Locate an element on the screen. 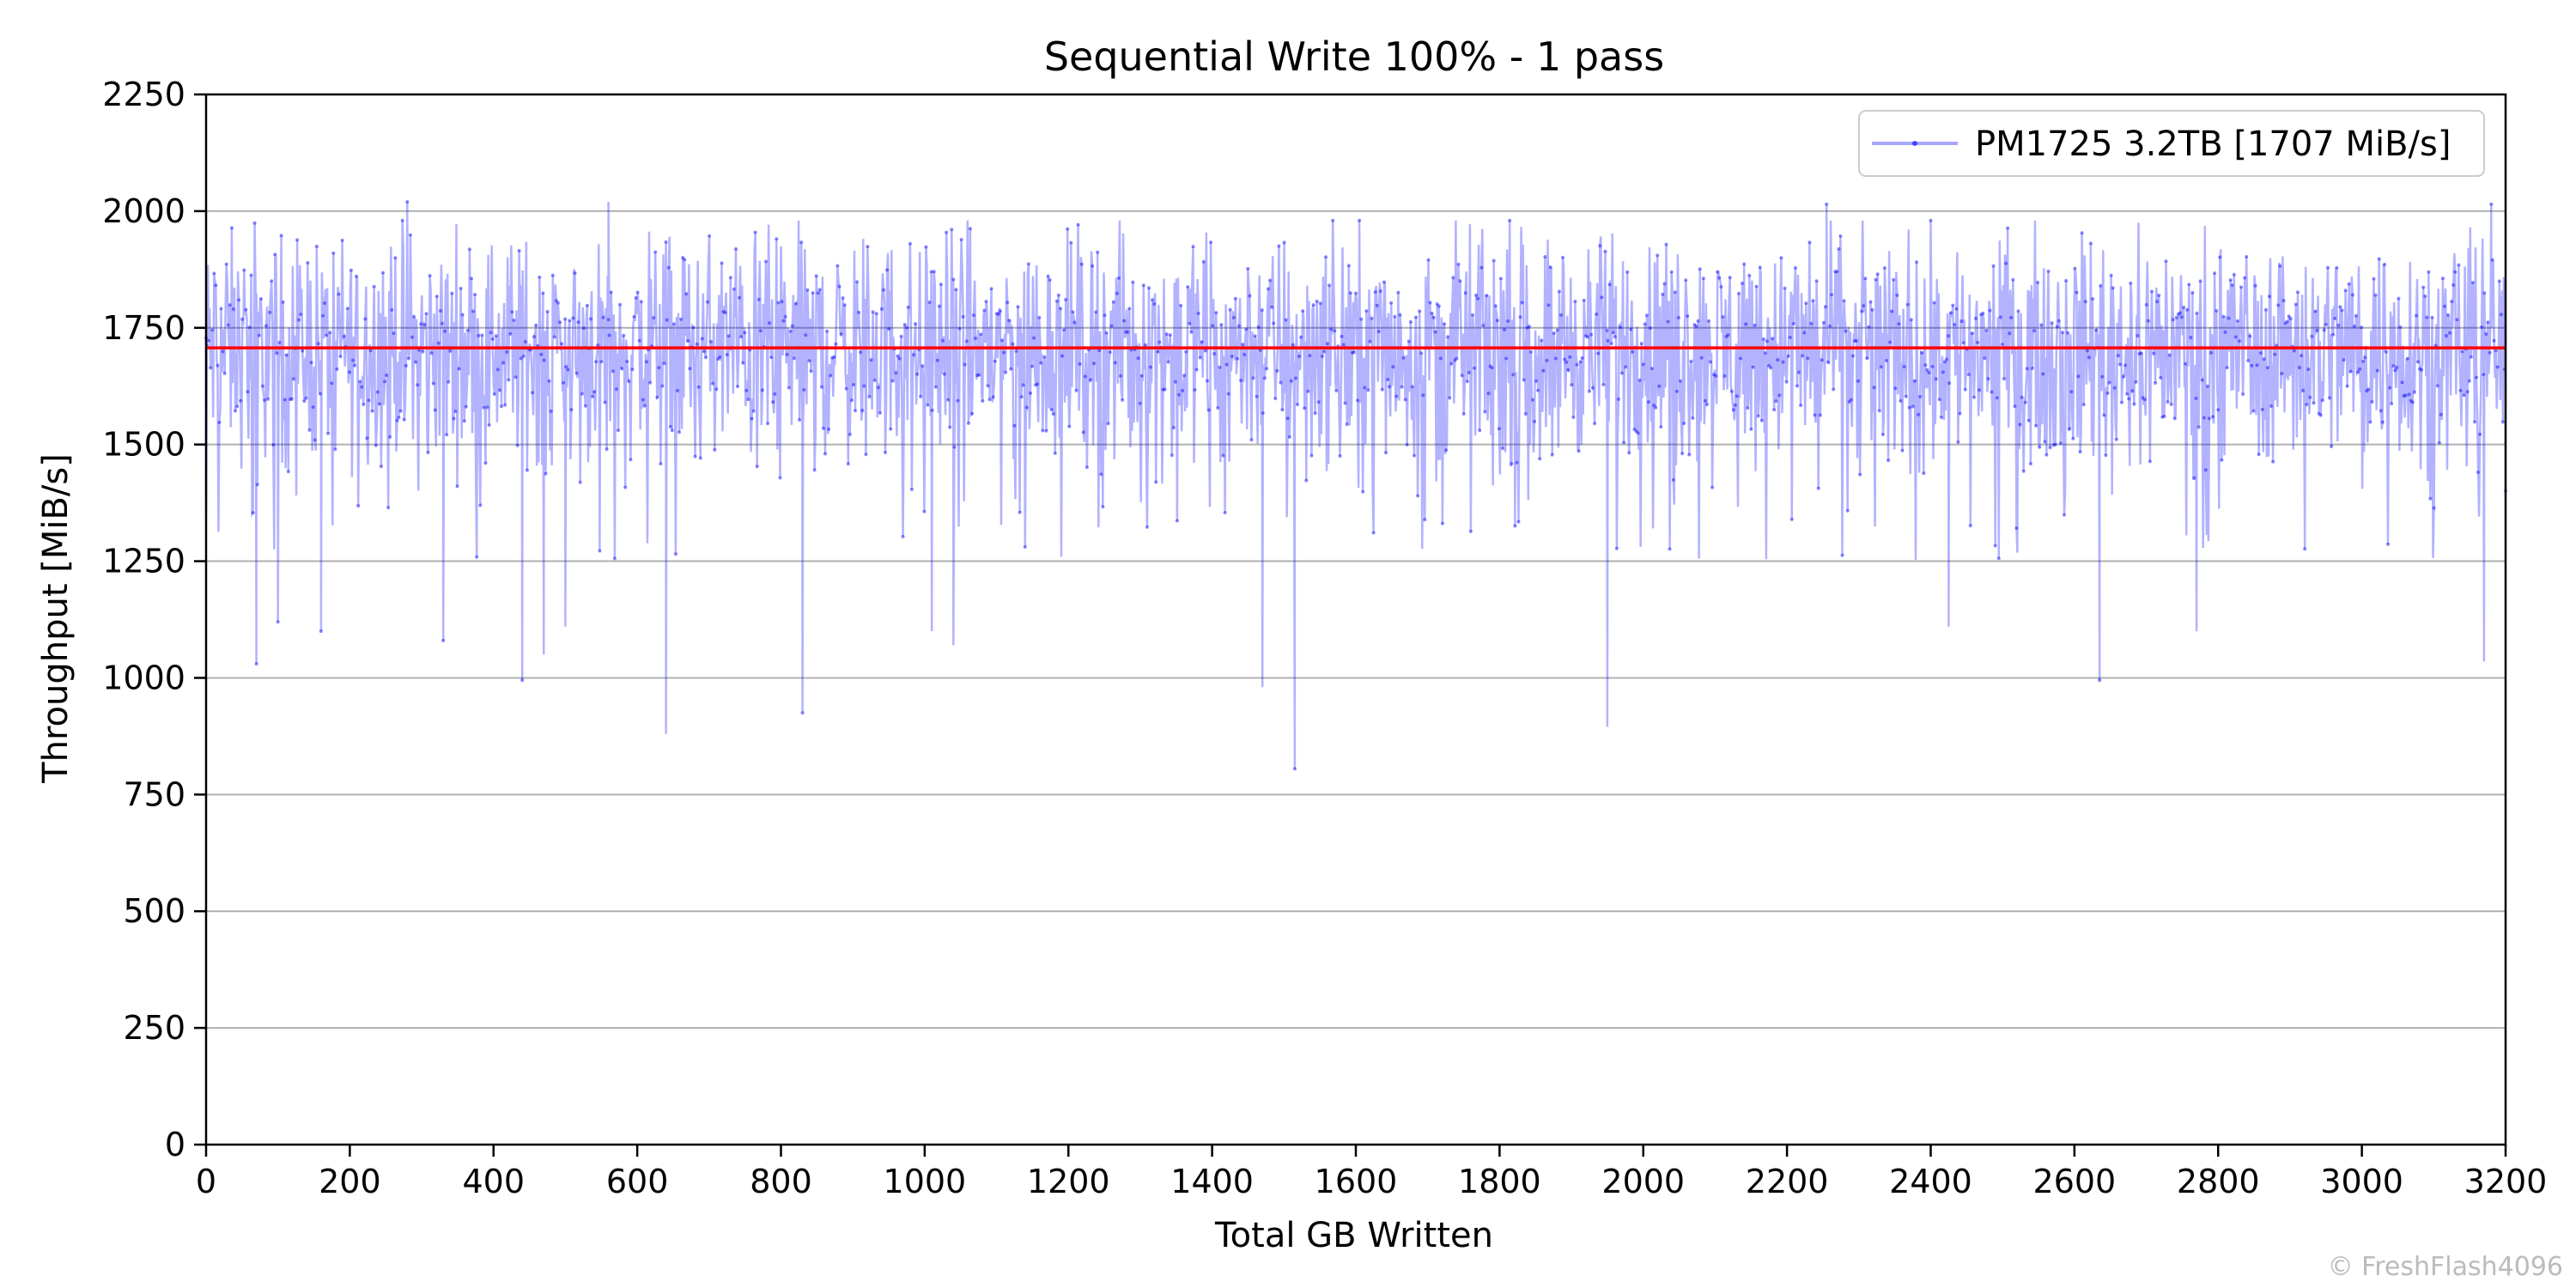  x-tick-label-14: 2800 is located at coordinates (2218, 1181).